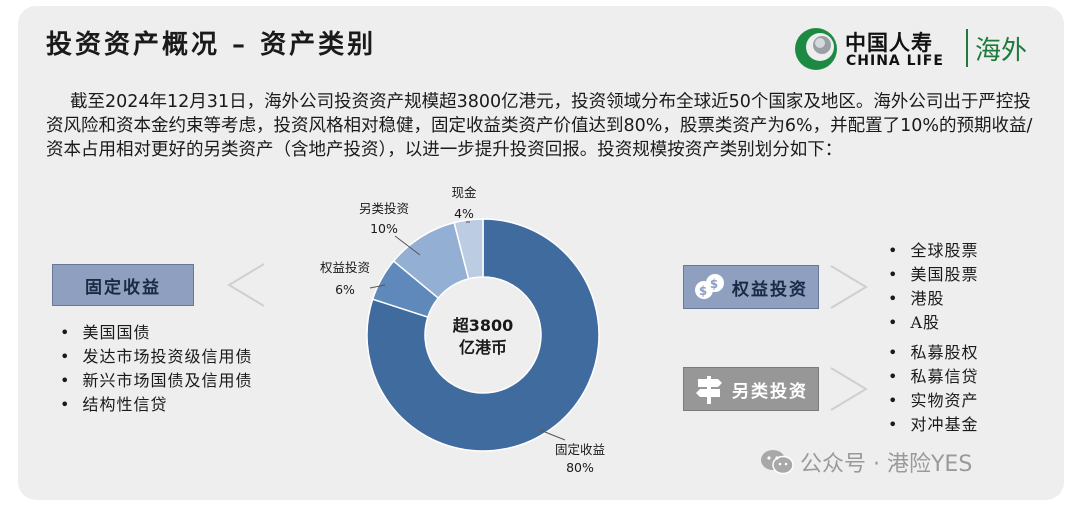  Describe the element at coordinates (156, 357) in the screenshot. I see `list-item: 发达市场投资级信用债` at that location.